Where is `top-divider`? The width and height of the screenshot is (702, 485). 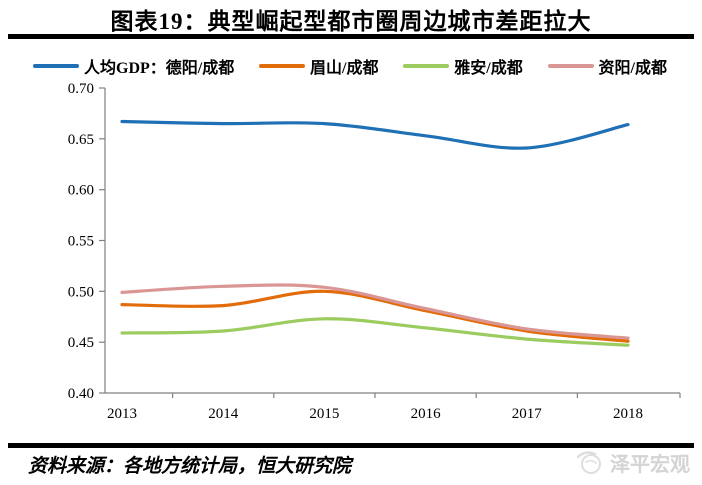 top-divider is located at coordinates (351, 36).